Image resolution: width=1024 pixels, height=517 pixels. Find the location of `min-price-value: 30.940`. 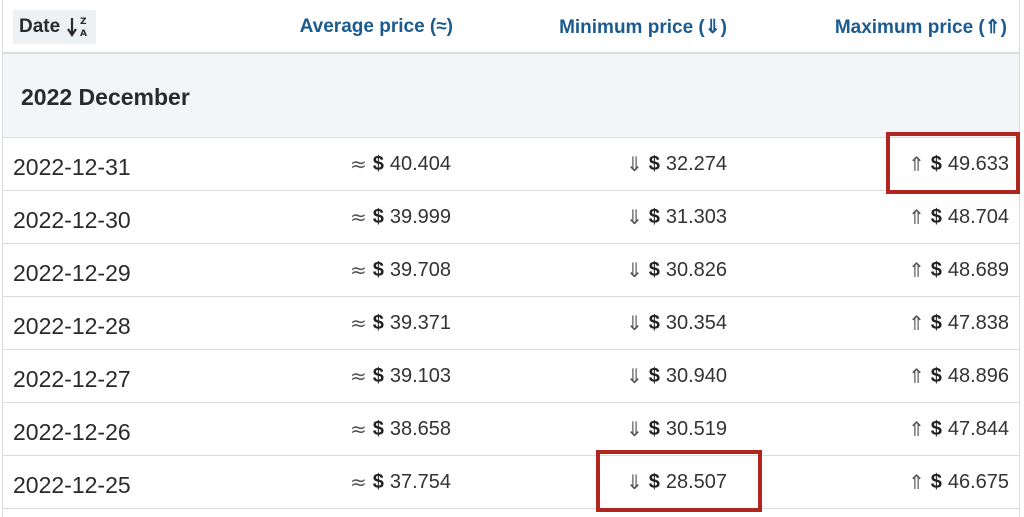

min-price-value: 30.940 is located at coordinates (696, 375).